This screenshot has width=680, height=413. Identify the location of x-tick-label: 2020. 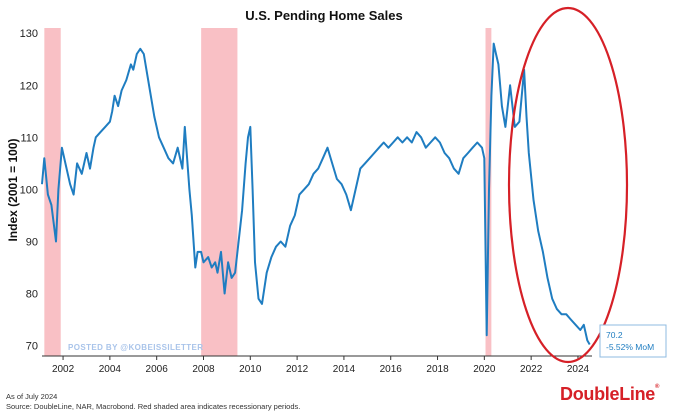
(484, 369).